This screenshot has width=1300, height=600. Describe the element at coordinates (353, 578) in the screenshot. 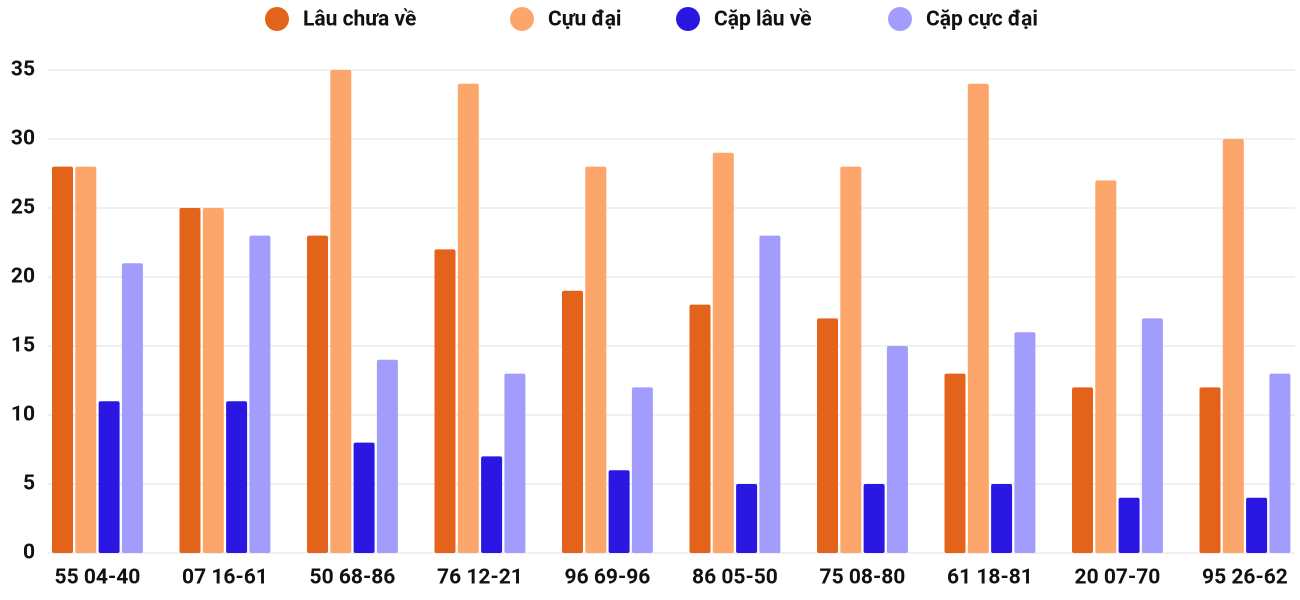

I see `x-tick-label: 50 68-86` at that location.